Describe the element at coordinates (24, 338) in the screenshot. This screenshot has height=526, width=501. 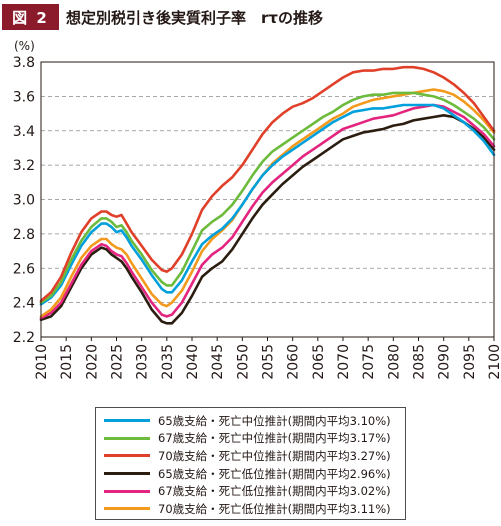
I see `y-tick-label: 2.2` at that location.